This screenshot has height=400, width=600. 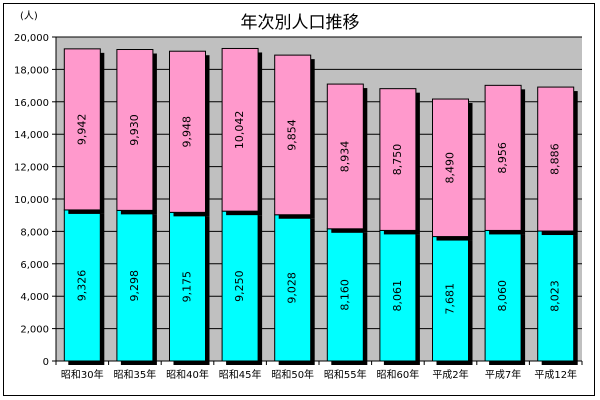 I want to click on x-tick-label: 昭和30年, so click(x=82, y=374).